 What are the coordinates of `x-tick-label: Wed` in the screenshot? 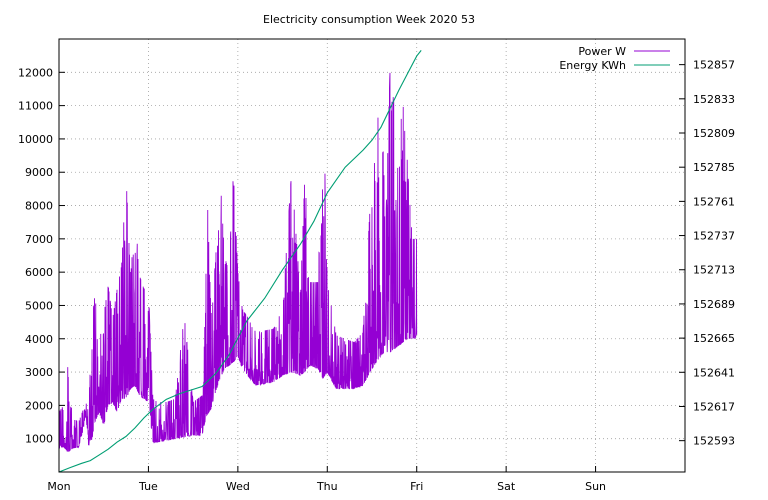 It's located at (238, 486).